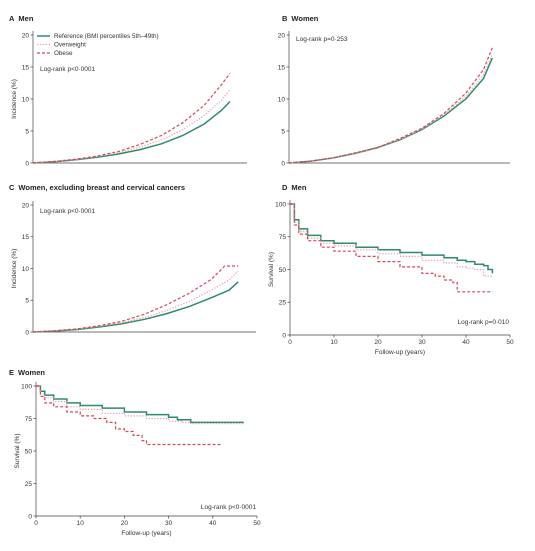  Describe the element at coordinates (12, 18) in the screenshot. I see `panel-letter: A` at that location.